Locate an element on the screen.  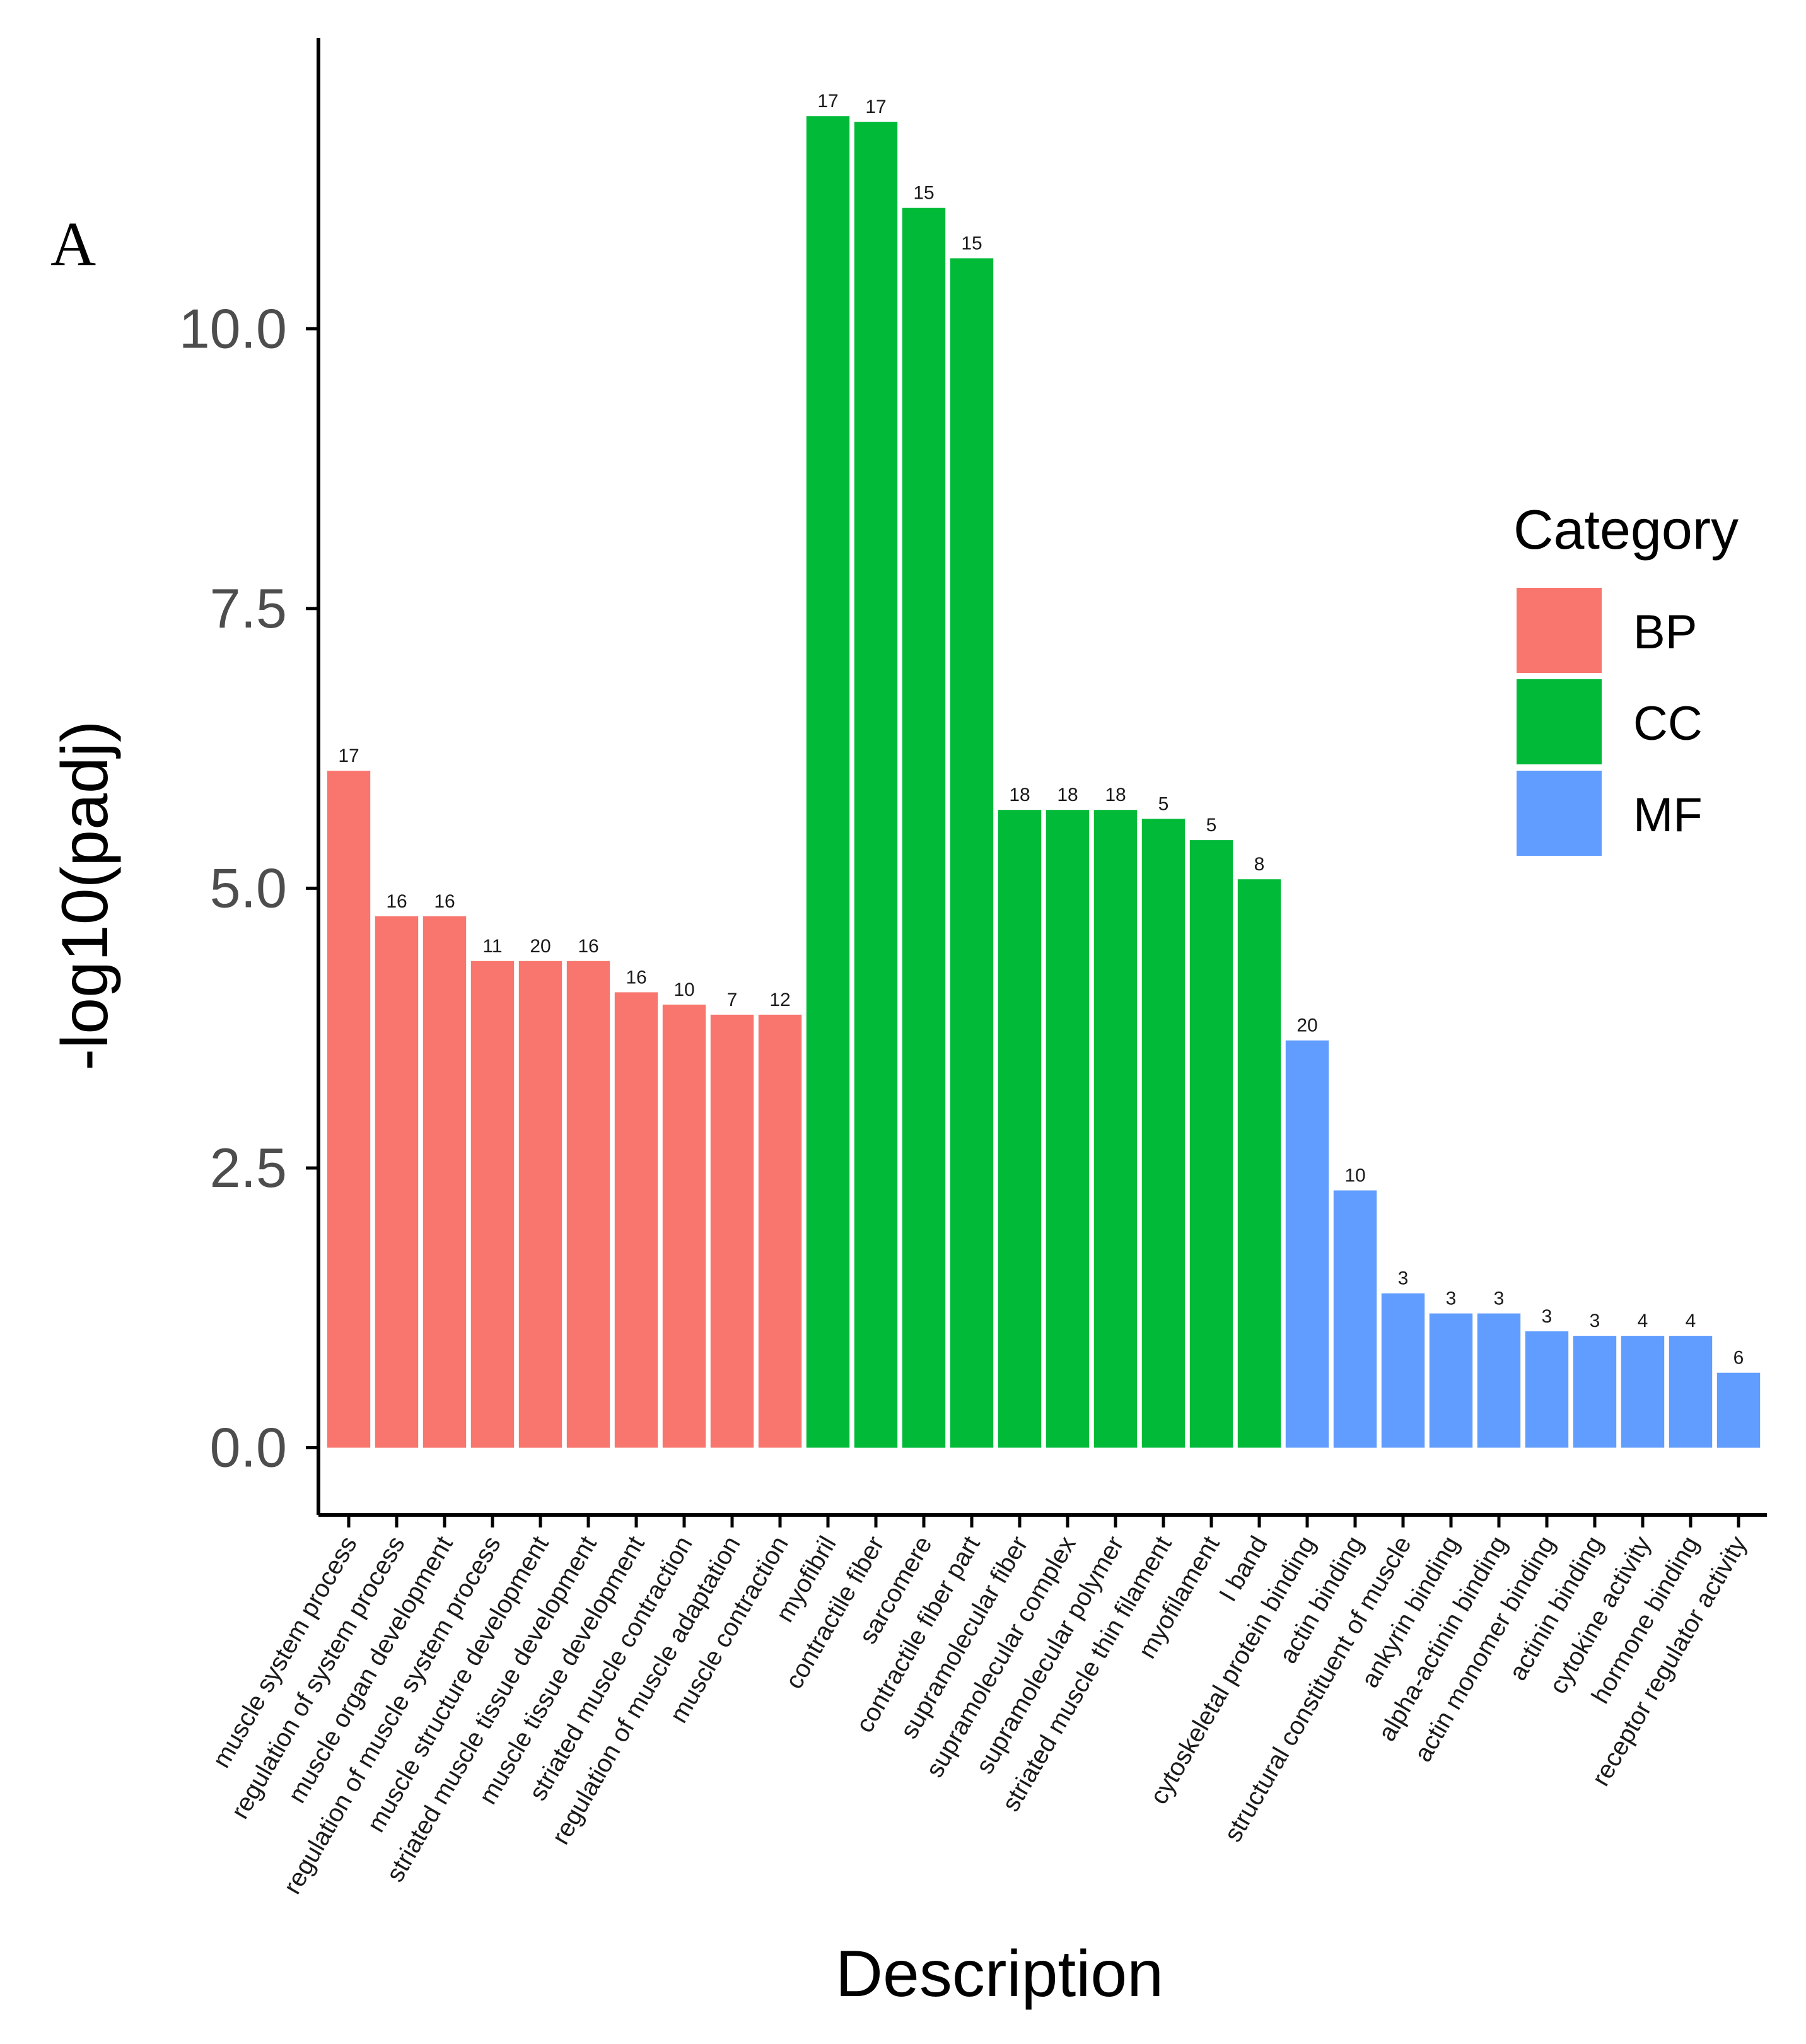
y-tick-label: 7.5 is located at coordinates (248, 608).